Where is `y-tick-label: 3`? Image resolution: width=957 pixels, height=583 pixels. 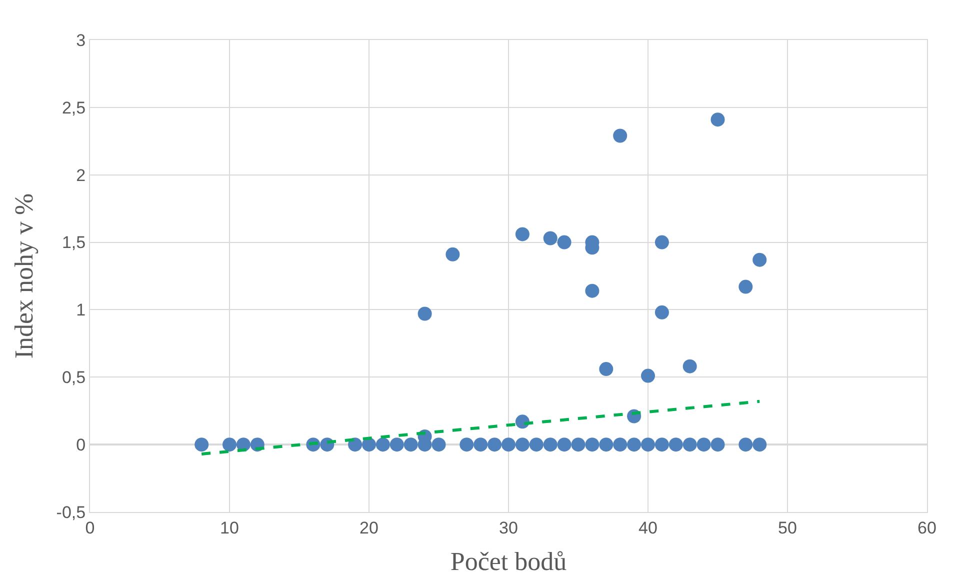 y-tick-label: 3 is located at coordinates (81, 40).